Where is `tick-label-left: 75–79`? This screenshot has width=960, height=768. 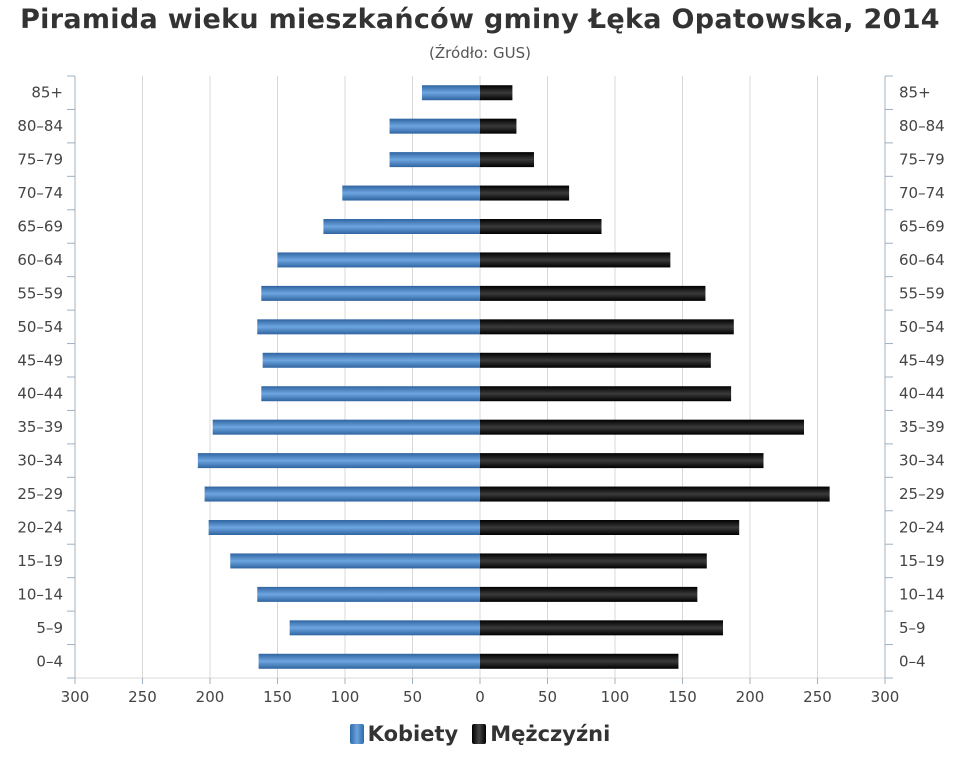
tick-label-left: 75–79 is located at coordinates (40, 160).